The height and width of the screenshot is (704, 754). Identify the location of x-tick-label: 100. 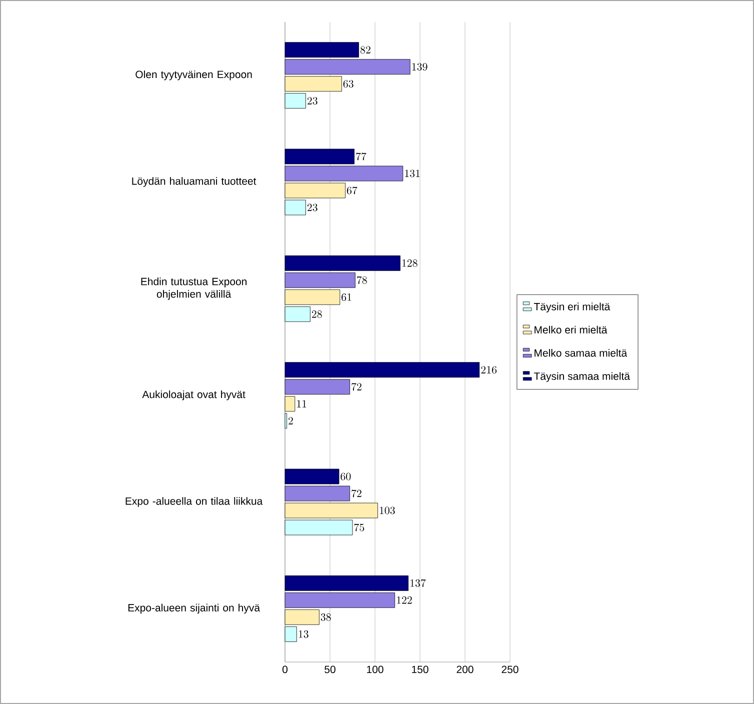
(375, 670).